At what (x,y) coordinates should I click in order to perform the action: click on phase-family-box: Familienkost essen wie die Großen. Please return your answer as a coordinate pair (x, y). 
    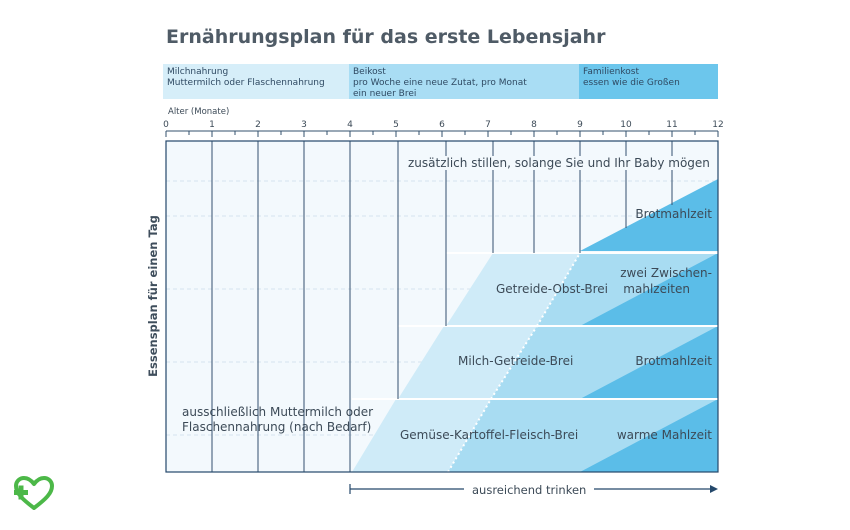
    Looking at the image, I should click on (648, 81).